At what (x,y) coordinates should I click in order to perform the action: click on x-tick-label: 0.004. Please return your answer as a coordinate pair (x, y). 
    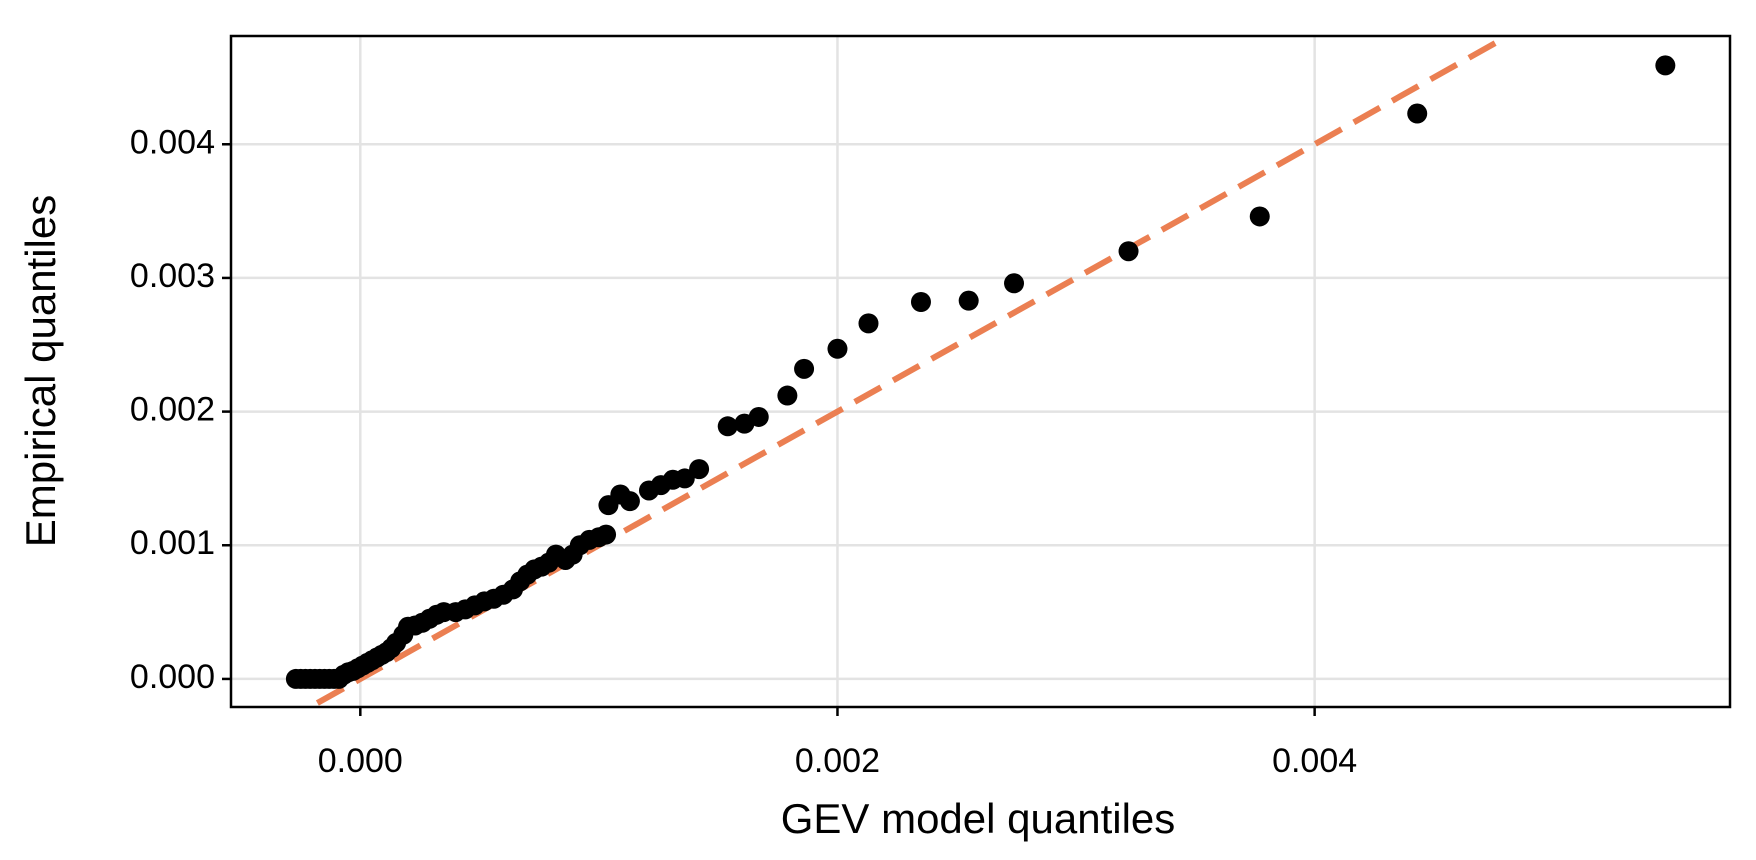
    Looking at the image, I should click on (1314, 761).